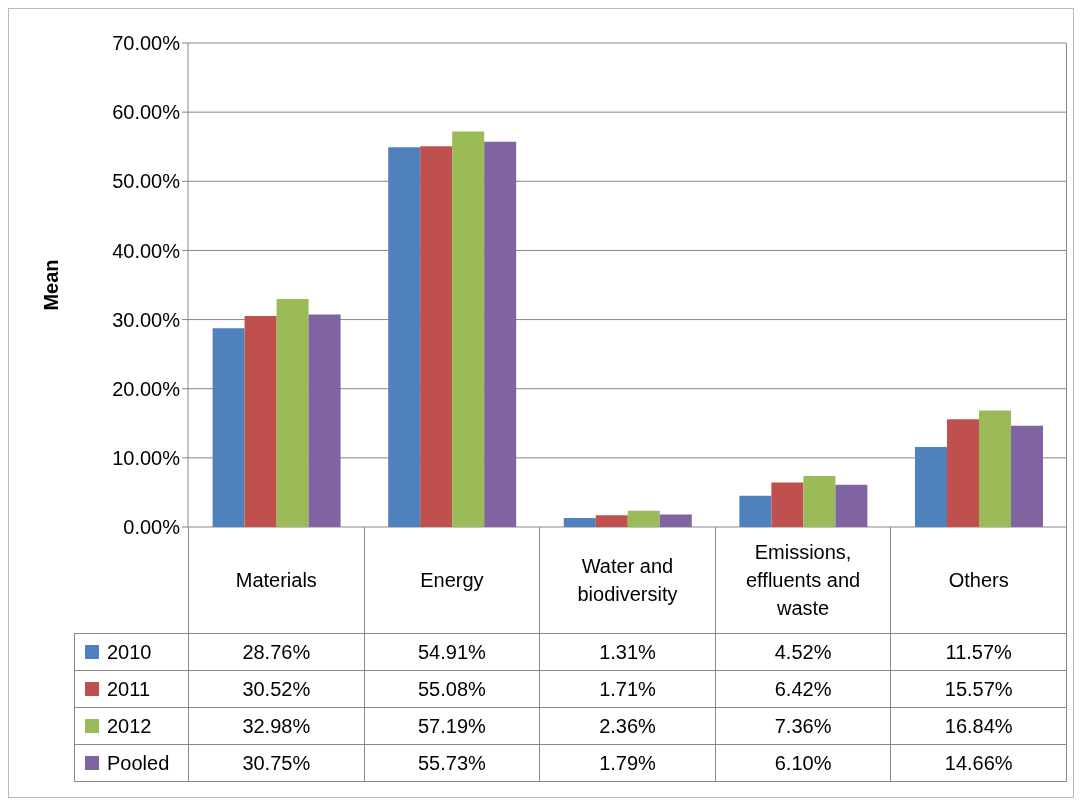  What do you see at coordinates (803, 763) in the screenshot?
I see `data-label: 6.10%` at bounding box center [803, 763].